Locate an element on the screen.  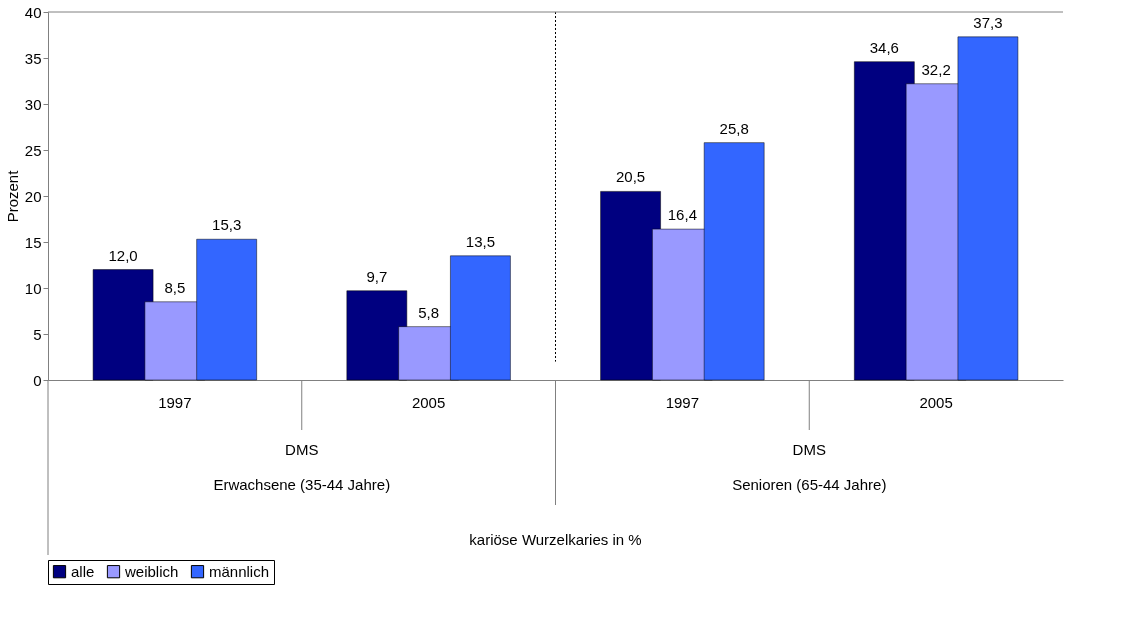
y-tick-label: 30 is located at coordinates (33, 104).